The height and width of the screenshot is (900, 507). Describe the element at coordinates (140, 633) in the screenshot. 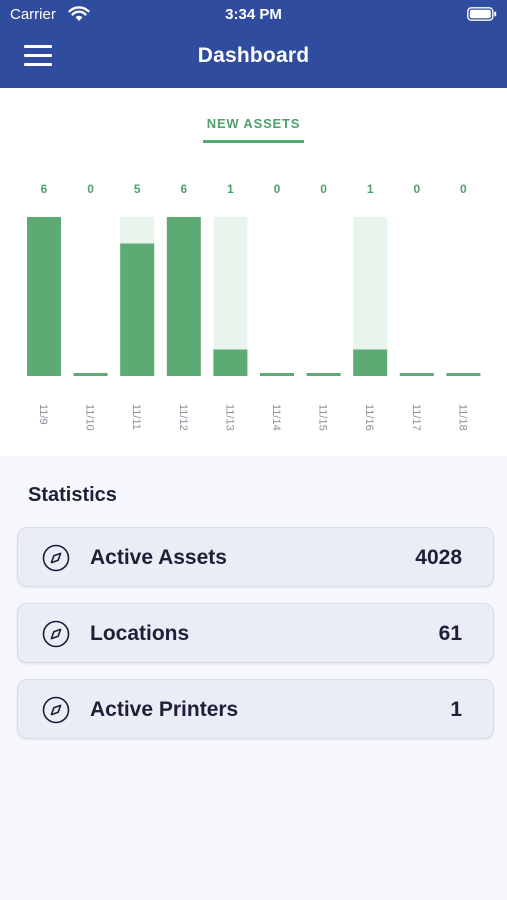

I see `stat-label: Locations` at that location.